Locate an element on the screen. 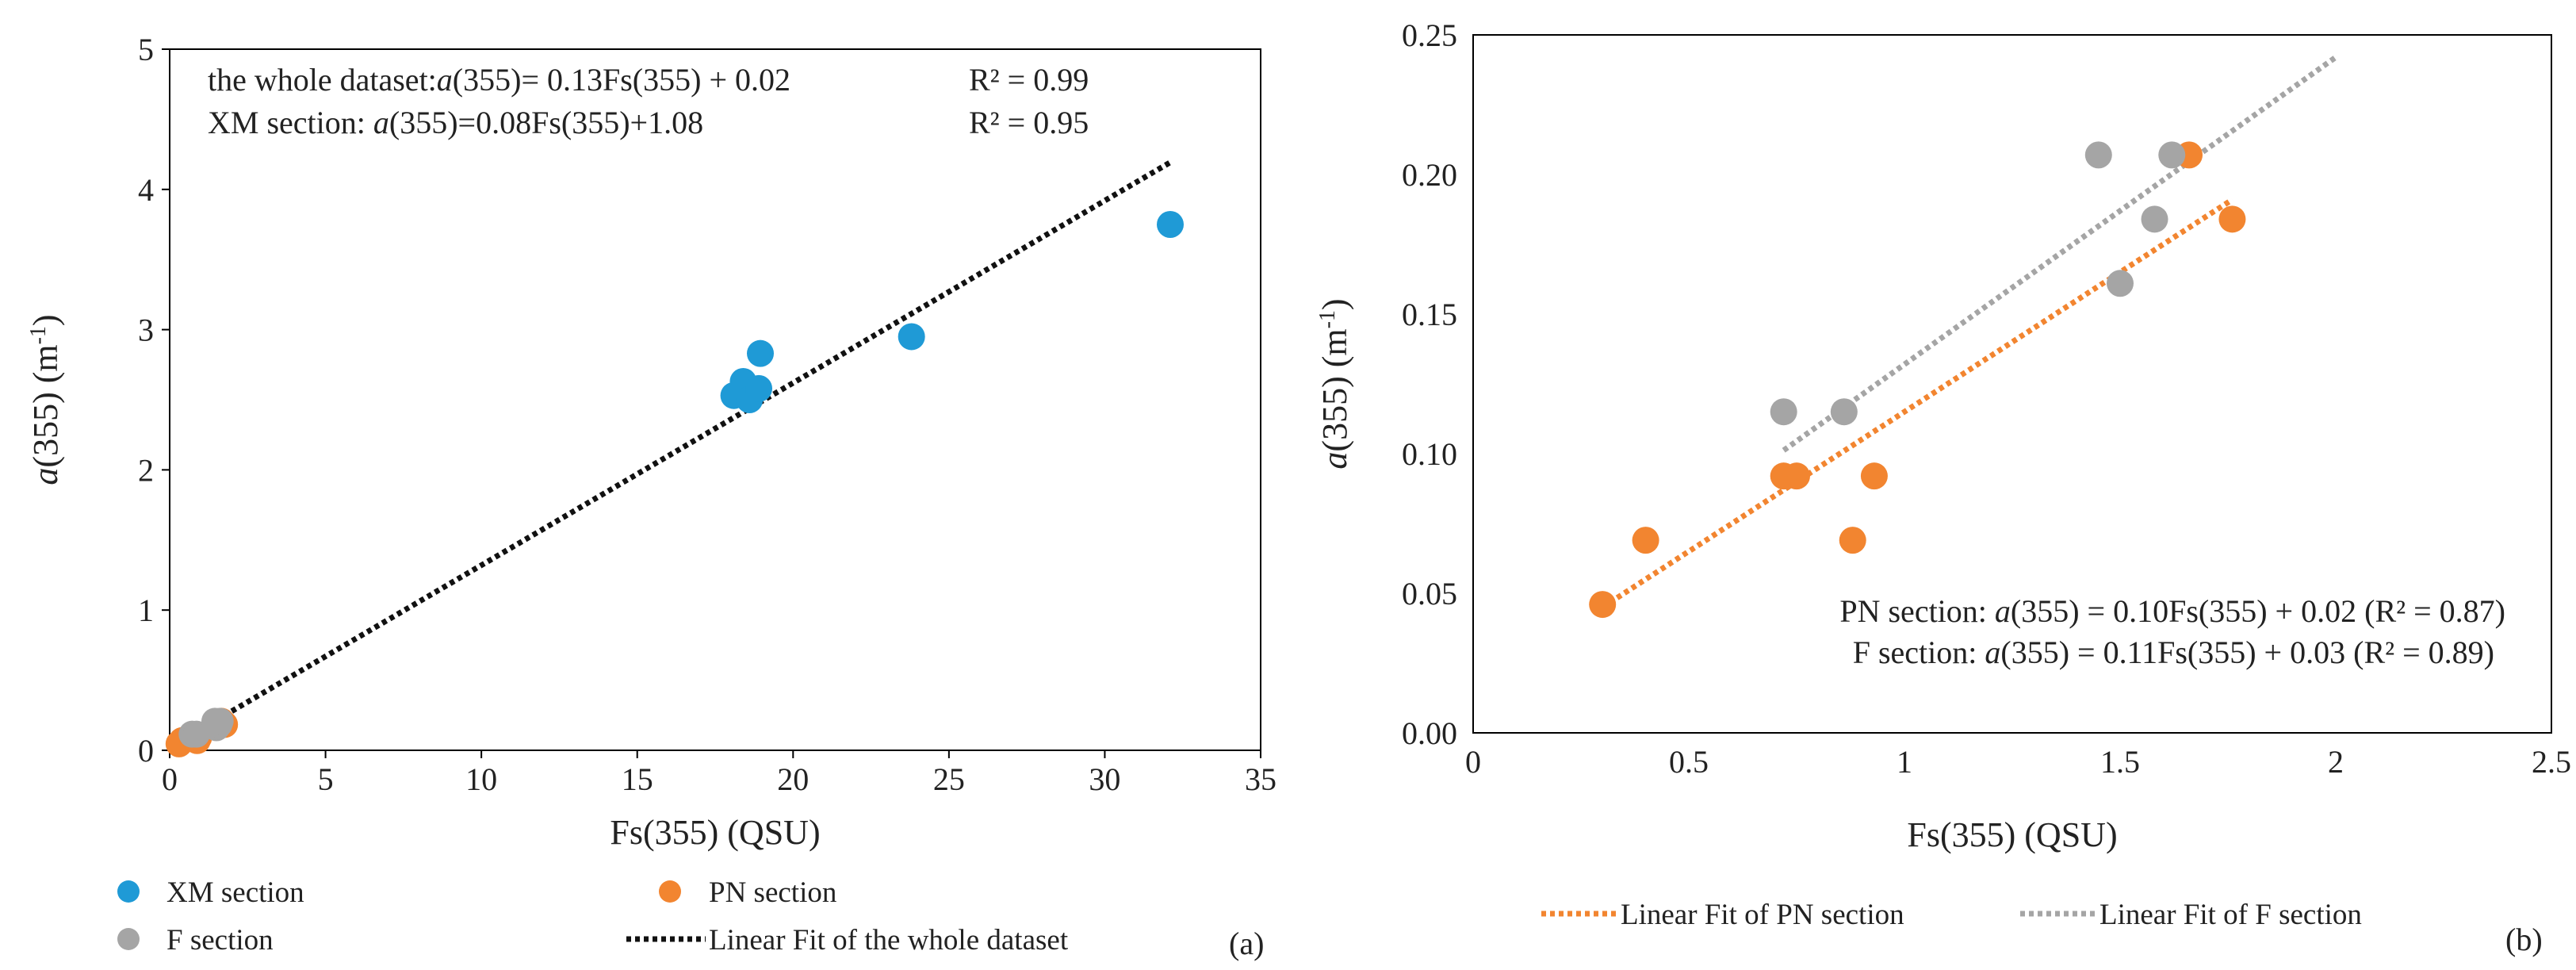 This screenshot has width=2576, height=970. panel-a-x-axis-label: Fs(355) (QSU) is located at coordinates (715, 833).